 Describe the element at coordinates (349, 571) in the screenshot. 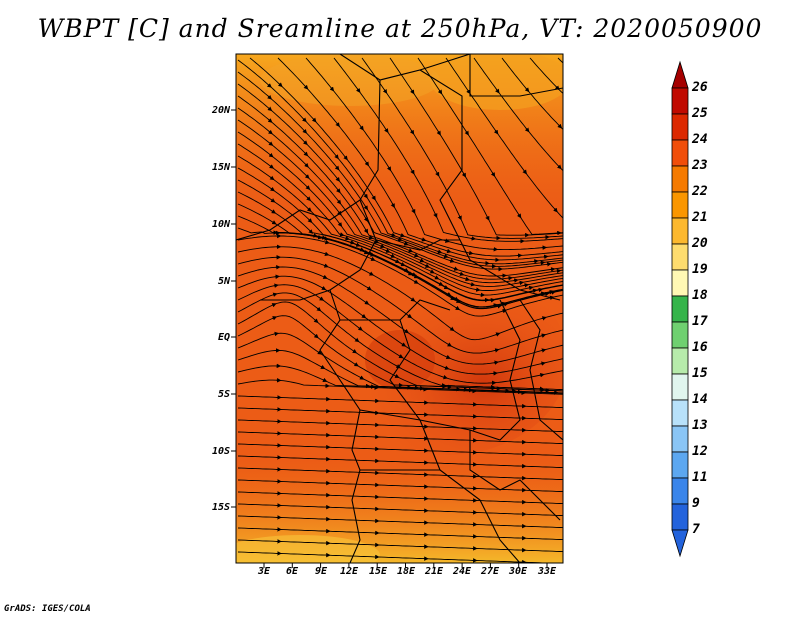

I see `lon-label-12e: 12E` at that location.